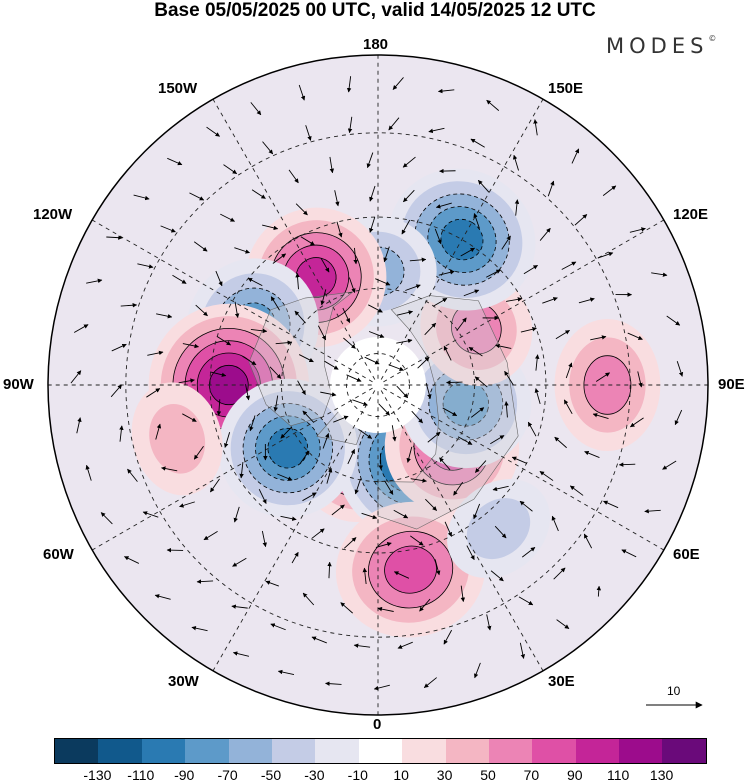  Describe the element at coordinates (53, 214) in the screenshot. I see `lon-label-120w: 120W` at that location.